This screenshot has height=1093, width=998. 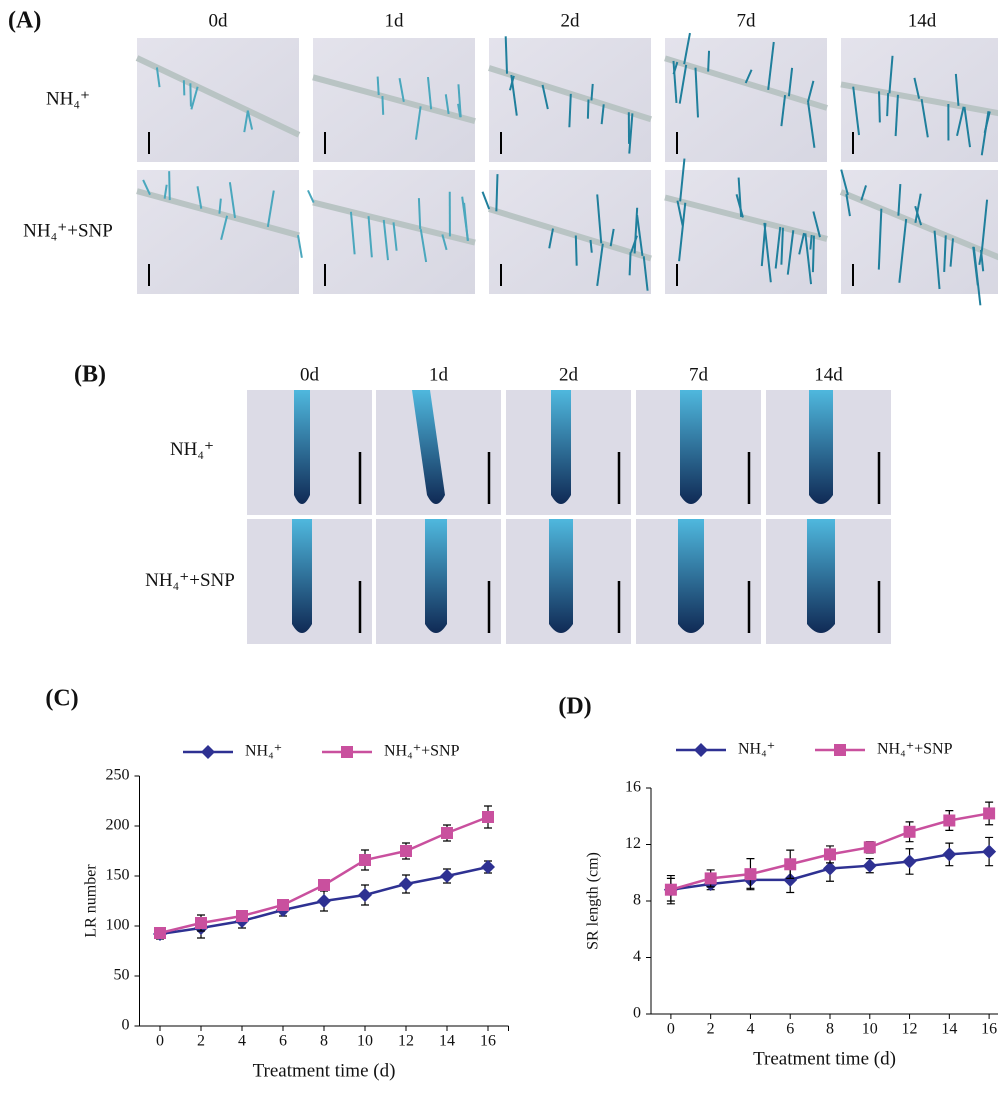 I want to click on x-tick-label: 4, so click(x=242, y=1041).